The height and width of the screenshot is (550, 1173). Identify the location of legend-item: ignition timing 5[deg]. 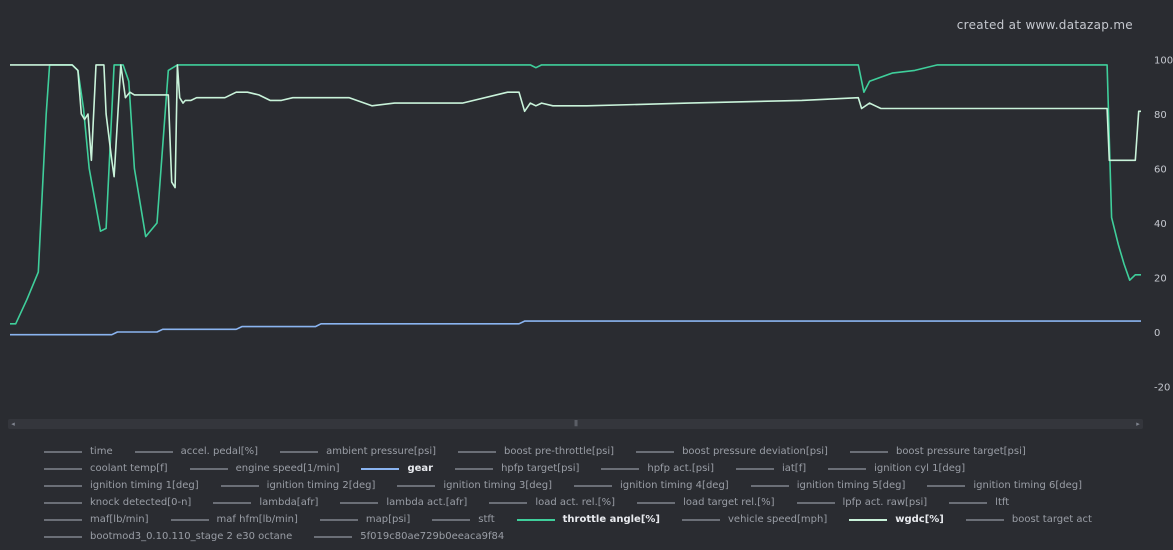
(828, 485).